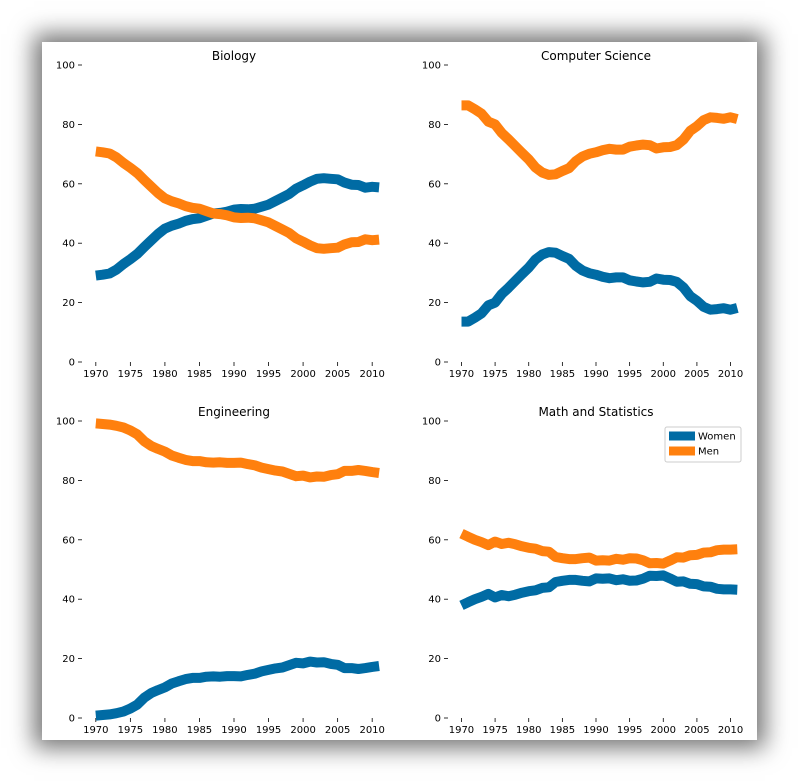 This screenshot has height=783, width=799. Describe the element at coordinates (595, 412) in the screenshot. I see `chart-title: Math and Statistics` at that location.